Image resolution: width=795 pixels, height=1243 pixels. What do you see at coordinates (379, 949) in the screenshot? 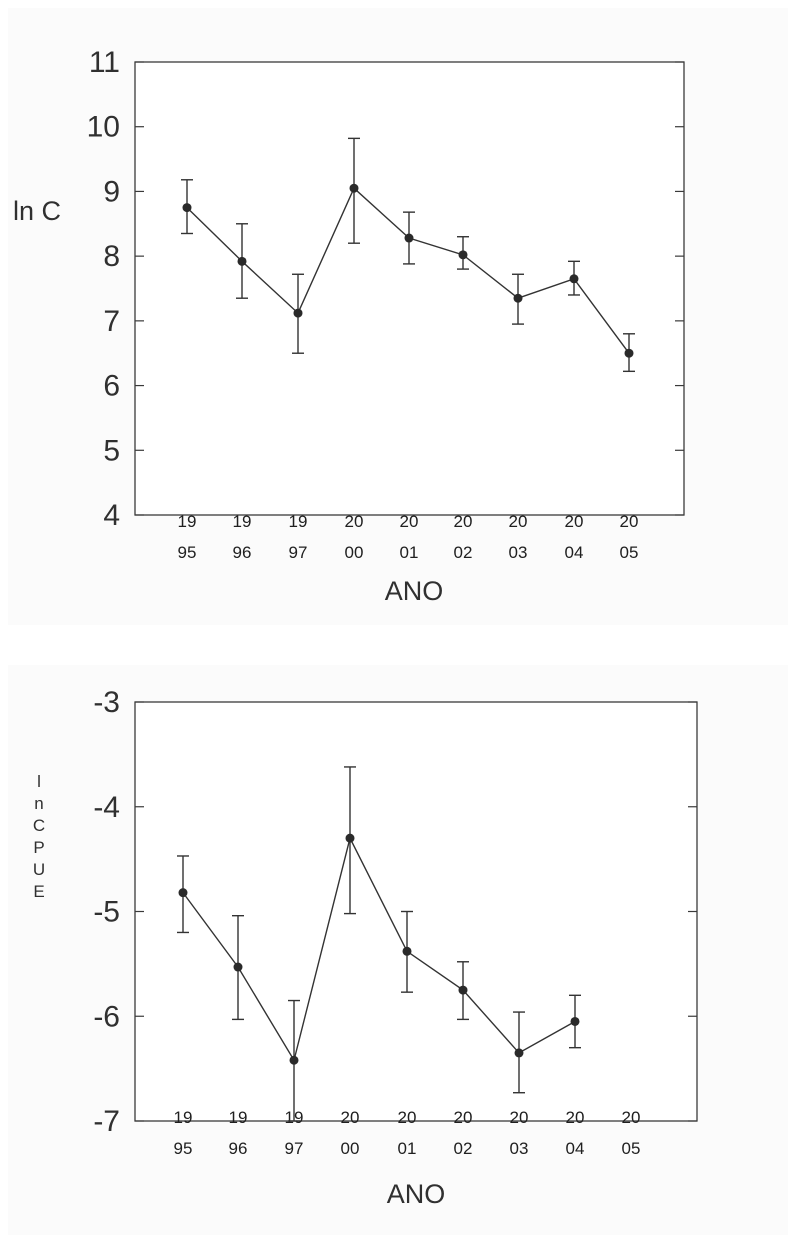
I see `series-line` at bounding box center [379, 949].